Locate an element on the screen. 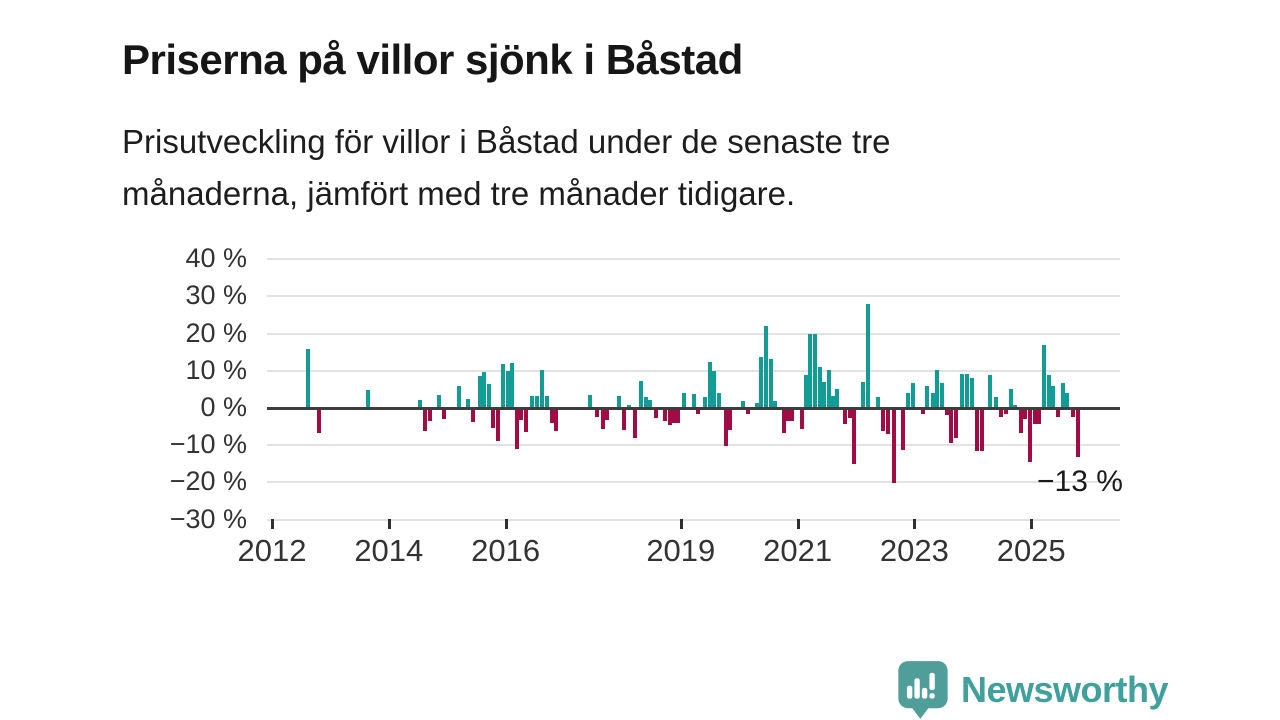 This screenshot has height=720, width=1280. x-axis-label: 2016 is located at coordinates (506, 550).